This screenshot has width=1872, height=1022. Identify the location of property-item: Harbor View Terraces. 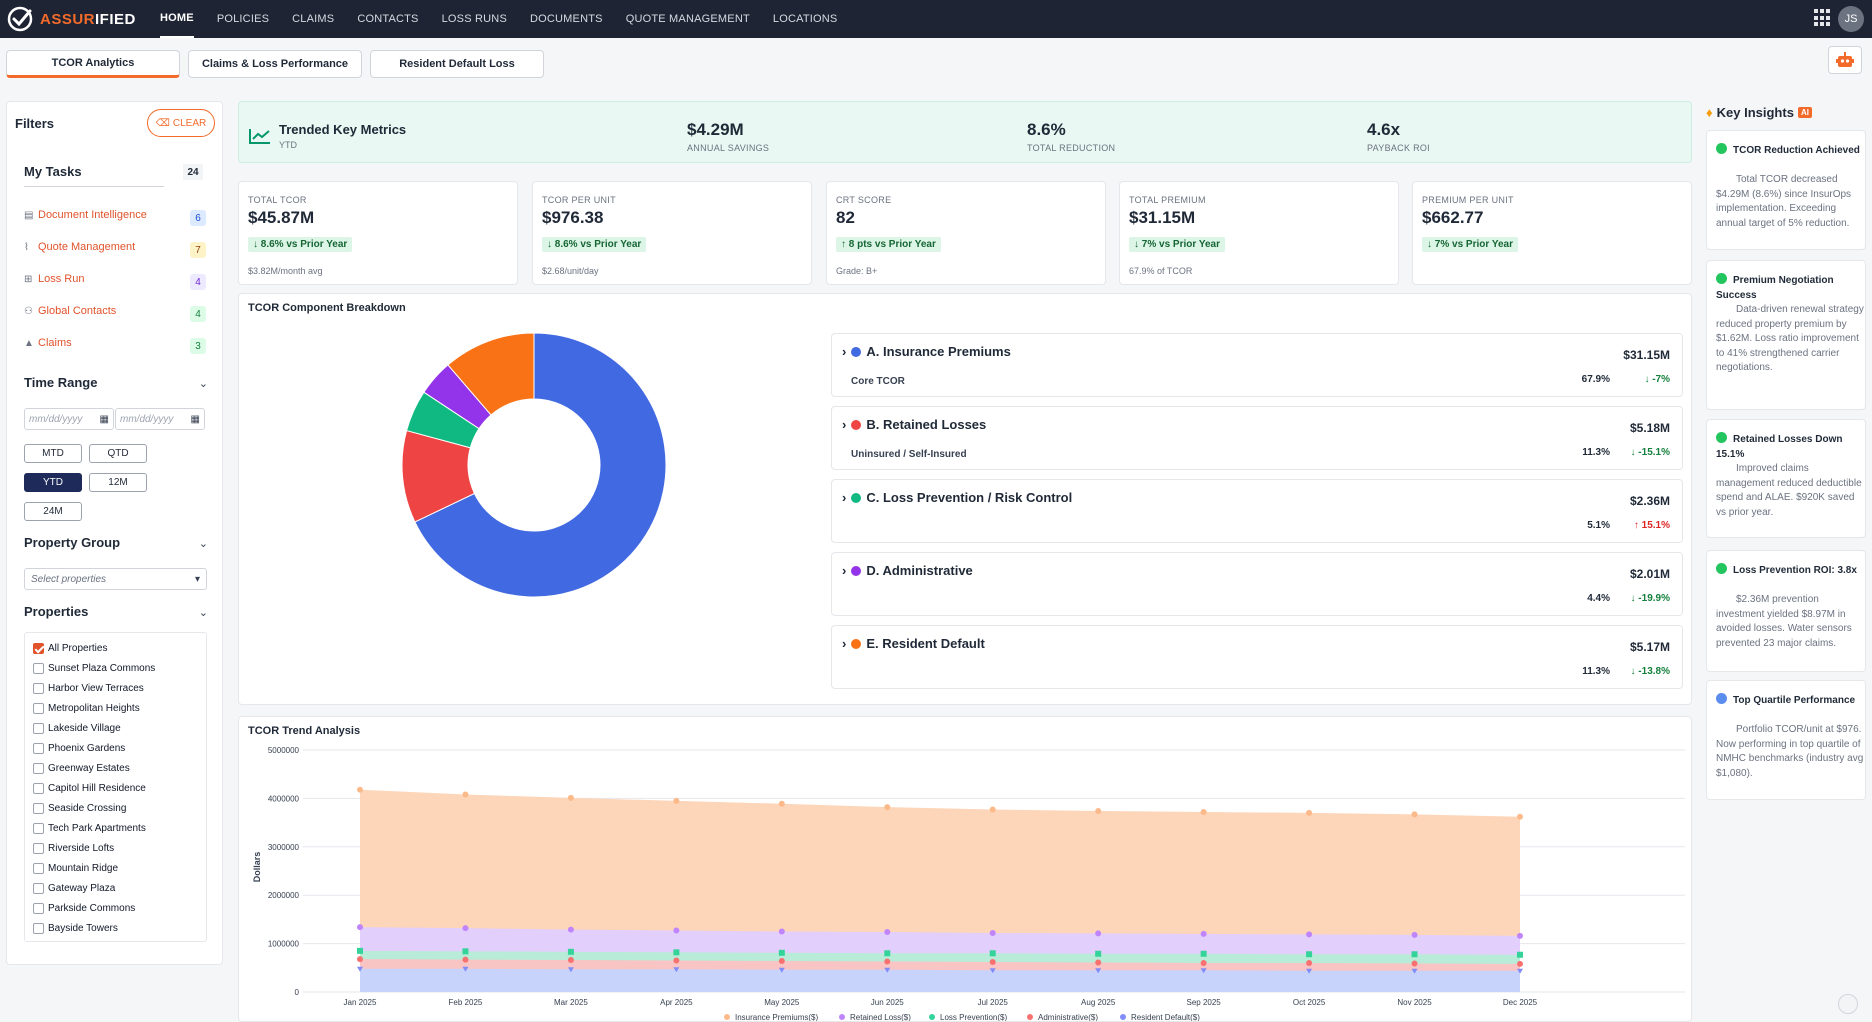
(88, 688).